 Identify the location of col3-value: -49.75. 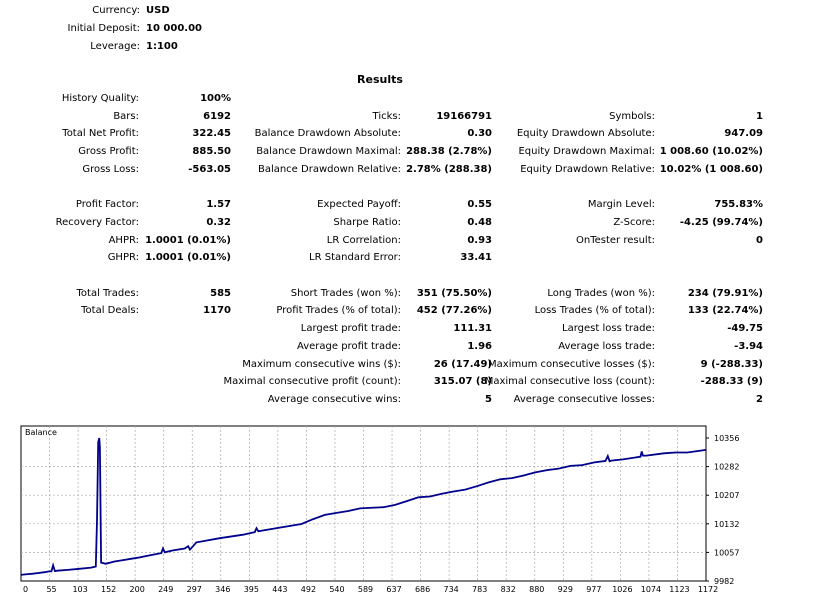
(745, 329).